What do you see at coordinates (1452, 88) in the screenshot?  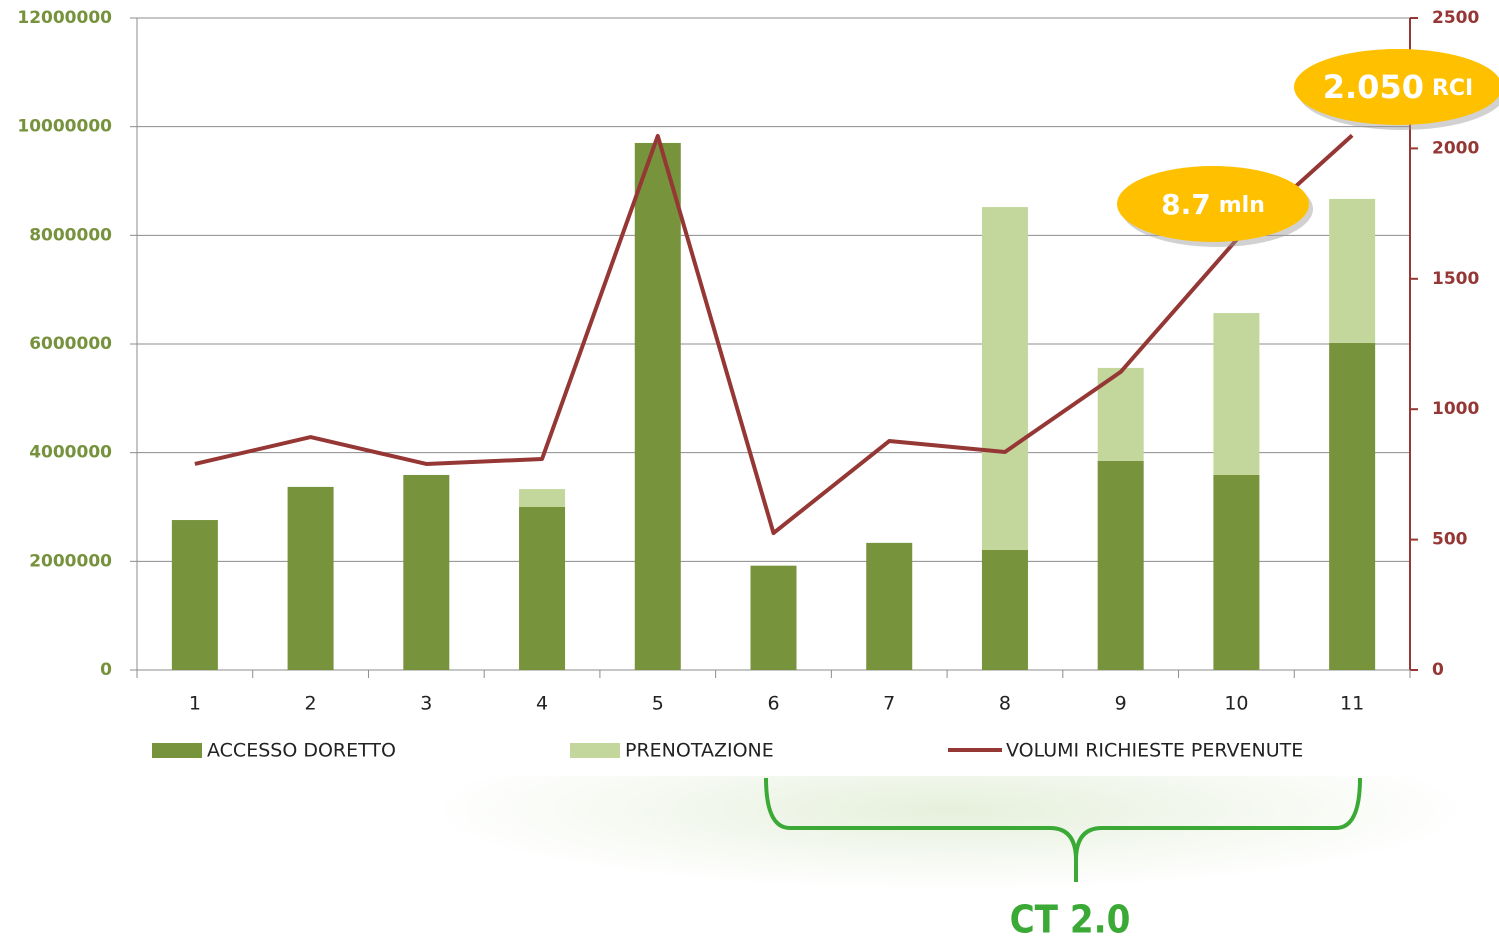 I see `callout-unit: RCI` at bounding box center [1452, 88].